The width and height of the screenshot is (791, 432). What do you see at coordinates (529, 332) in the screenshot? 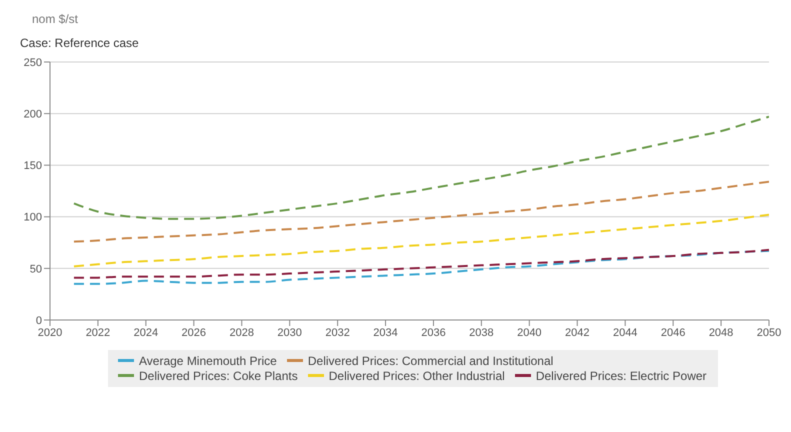
I see `x-tick-label: 2040` at bounding box center [529, 332].